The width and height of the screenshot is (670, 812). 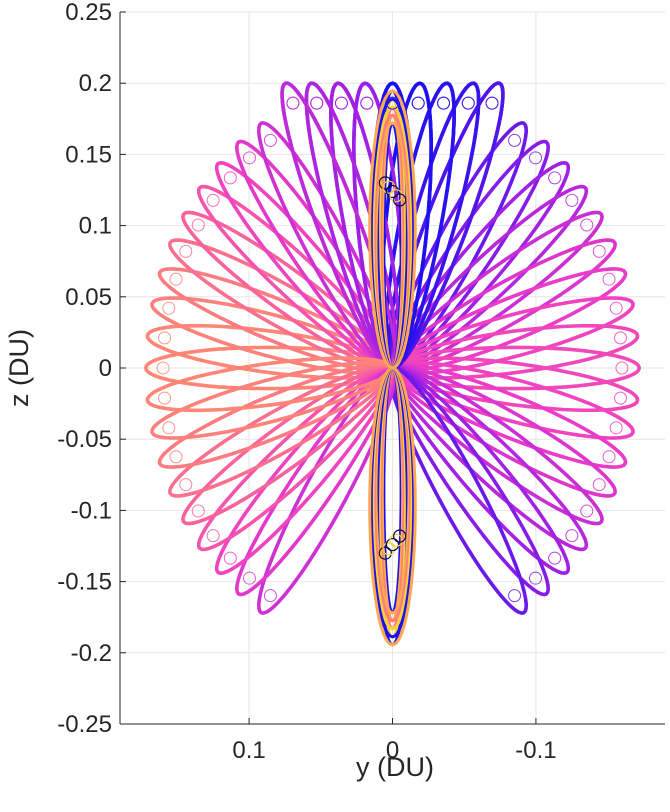 I want to click on y-tick-label: 0.05, so click(x=88, y=297).